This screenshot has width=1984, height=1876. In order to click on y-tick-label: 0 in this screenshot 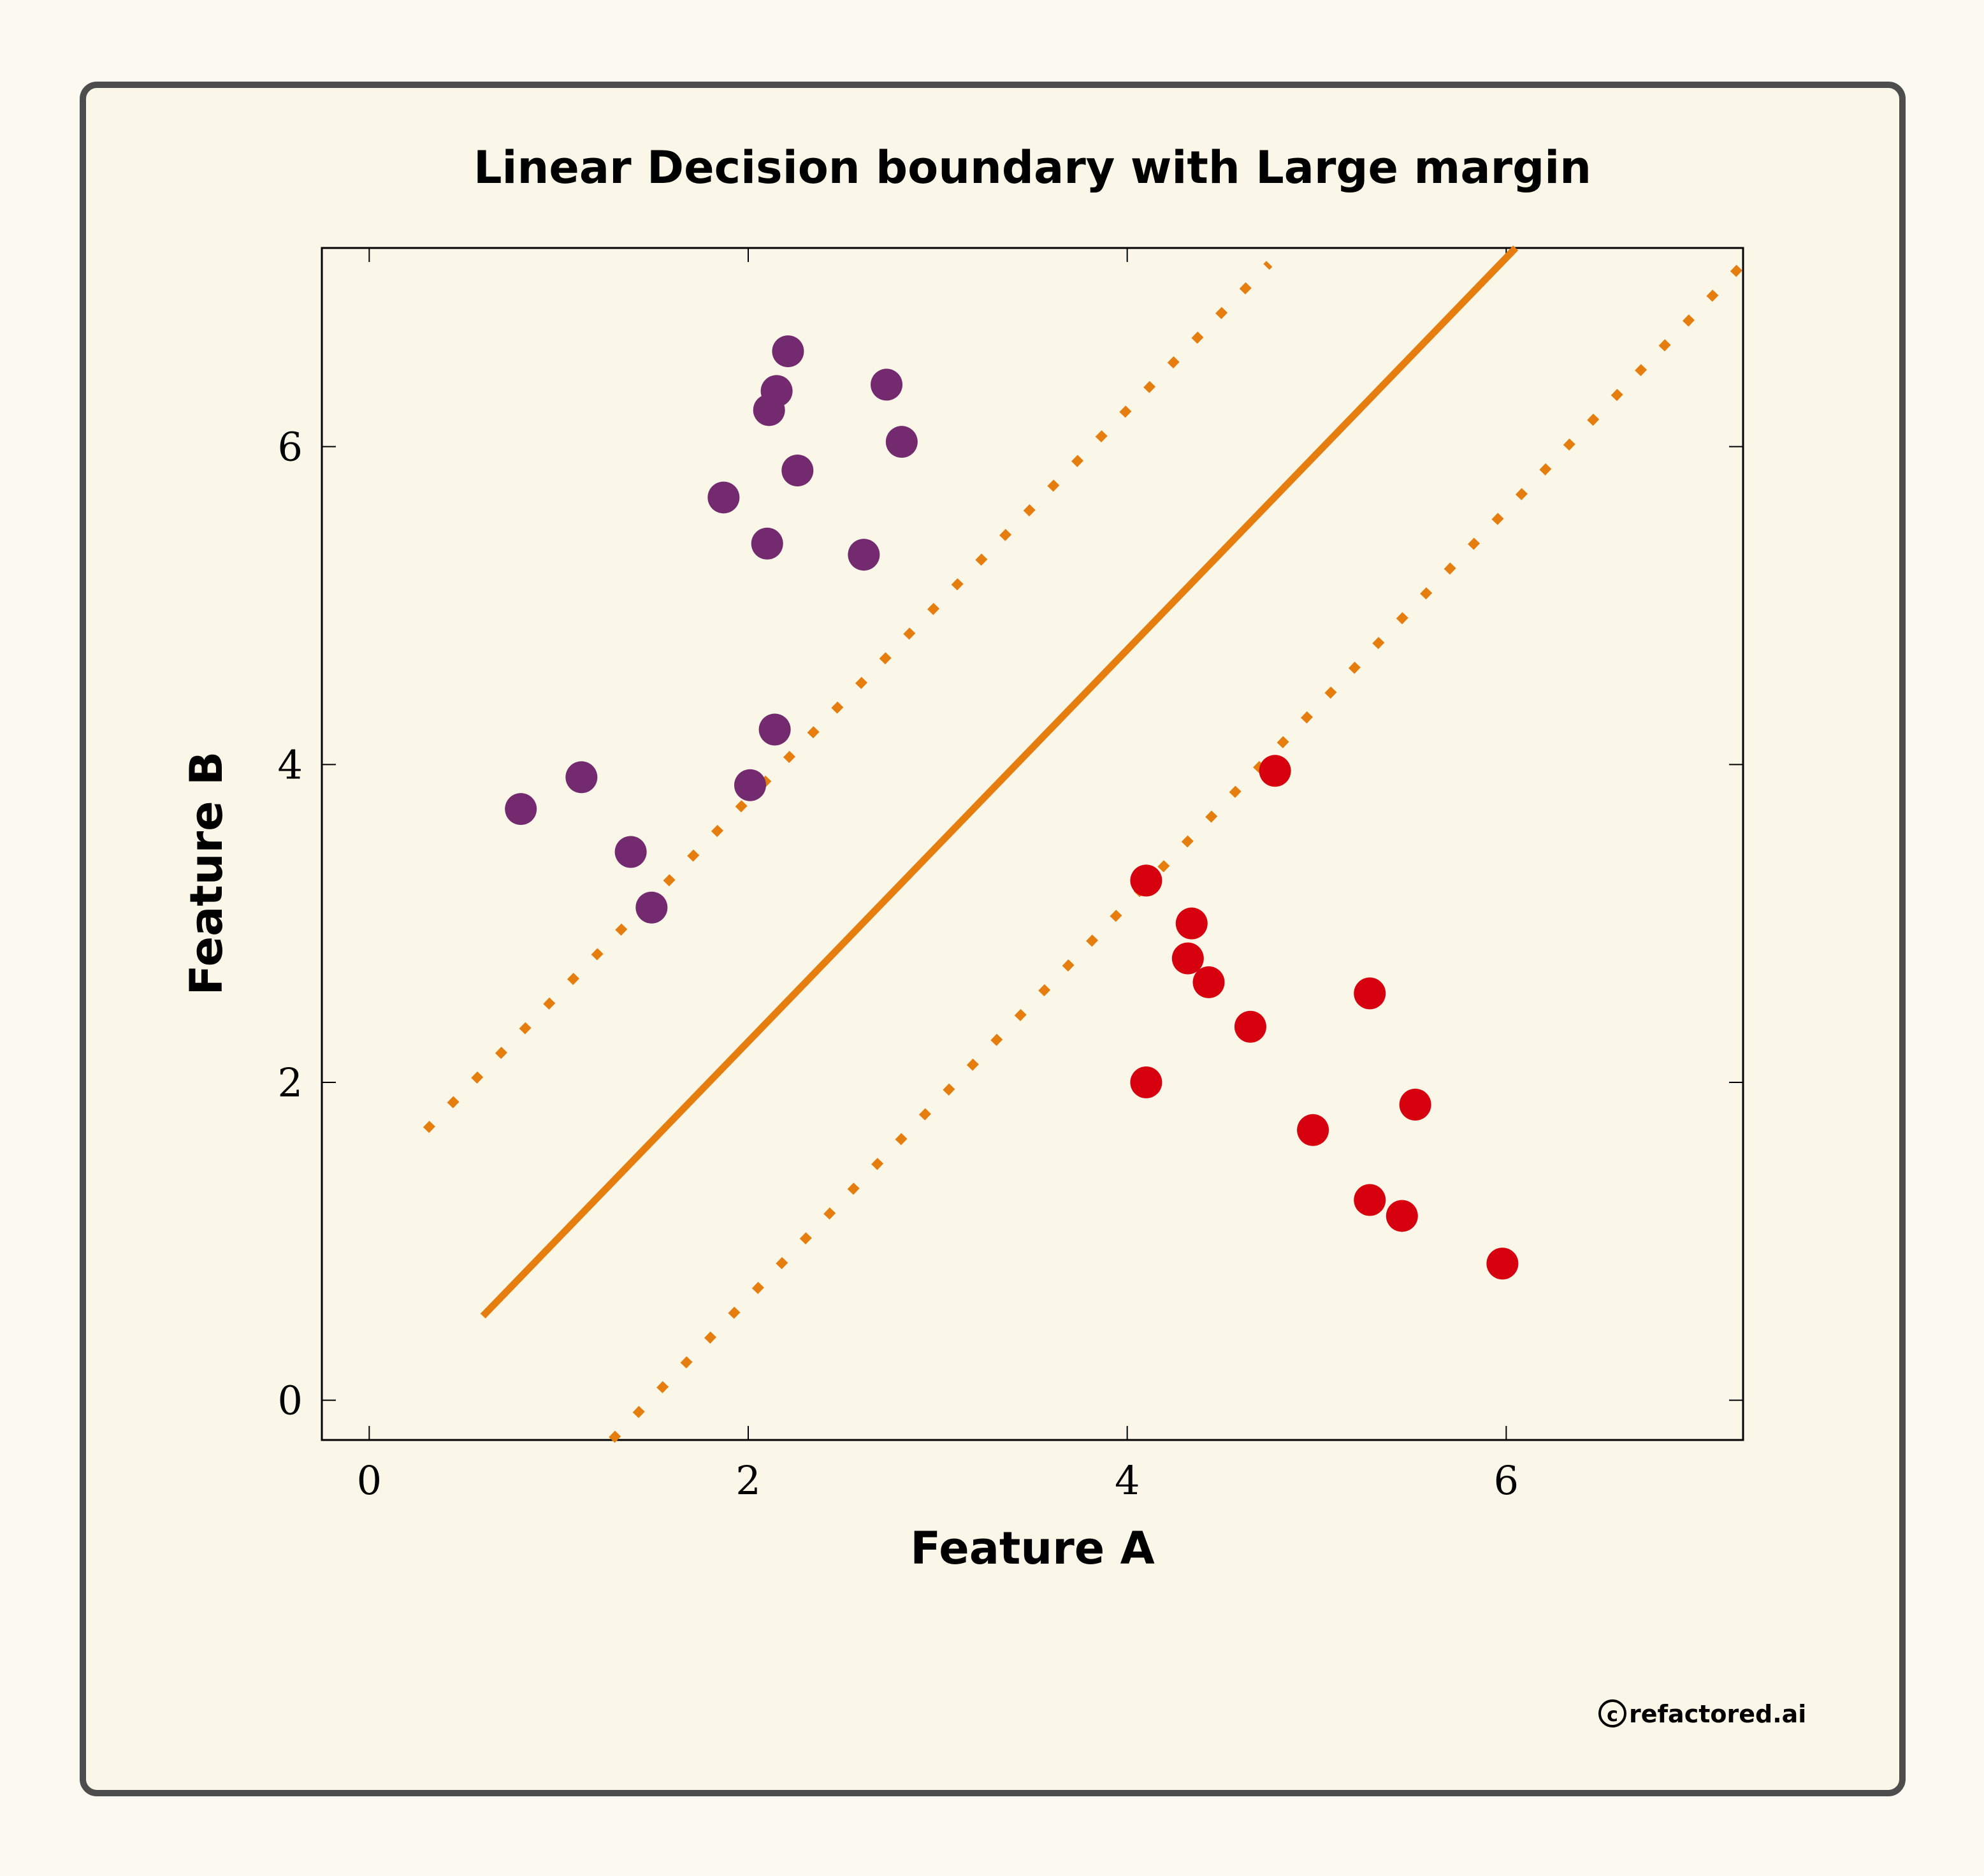, I will do `click(290, 1401)`.